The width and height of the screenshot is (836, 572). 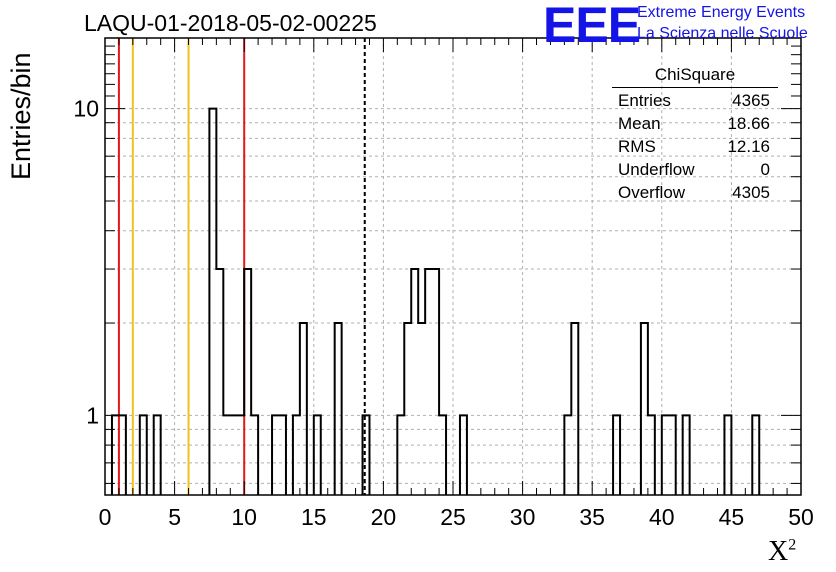 I want to click on x-axis-label-main: X, so click(x=778, y=551).